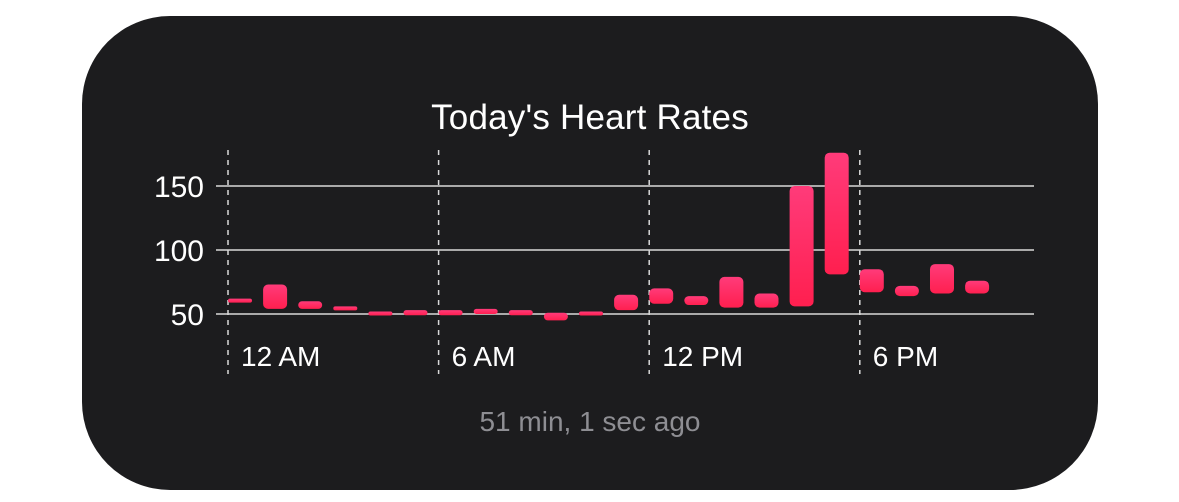 The width and height of the screenshot is (1179, 502). What do you see at coordinates (179, 187) in the screenshot?
I see `y-tick-label: 150` at bounding box center [179, 187].